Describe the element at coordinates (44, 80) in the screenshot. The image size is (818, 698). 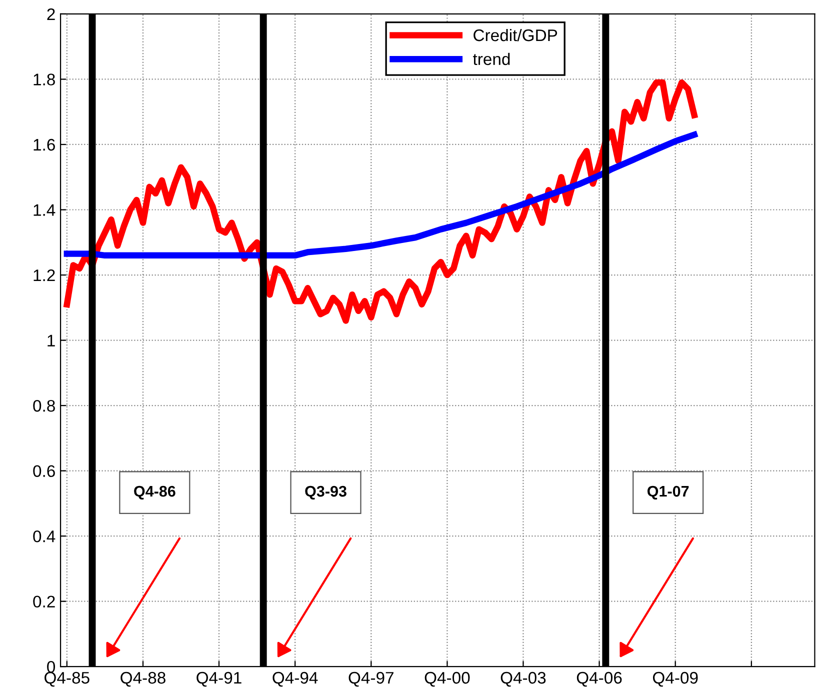
I see `y-tick-label: 1.8` at that location.